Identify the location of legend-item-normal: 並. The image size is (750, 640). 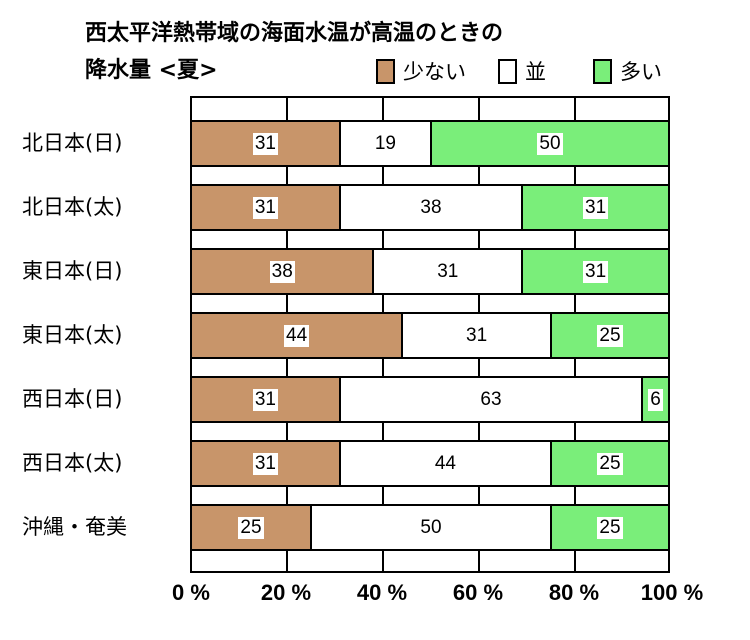
(522, 71).